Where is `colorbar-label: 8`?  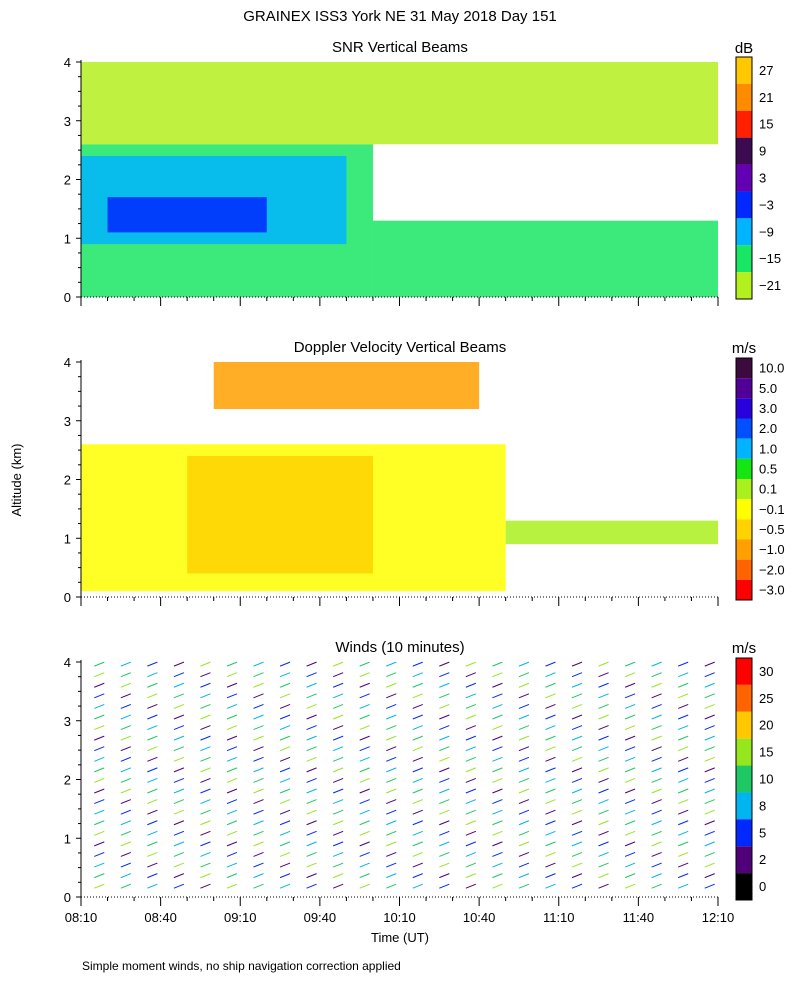 colorbar-label: 8 is located at coordinates (762, 805).